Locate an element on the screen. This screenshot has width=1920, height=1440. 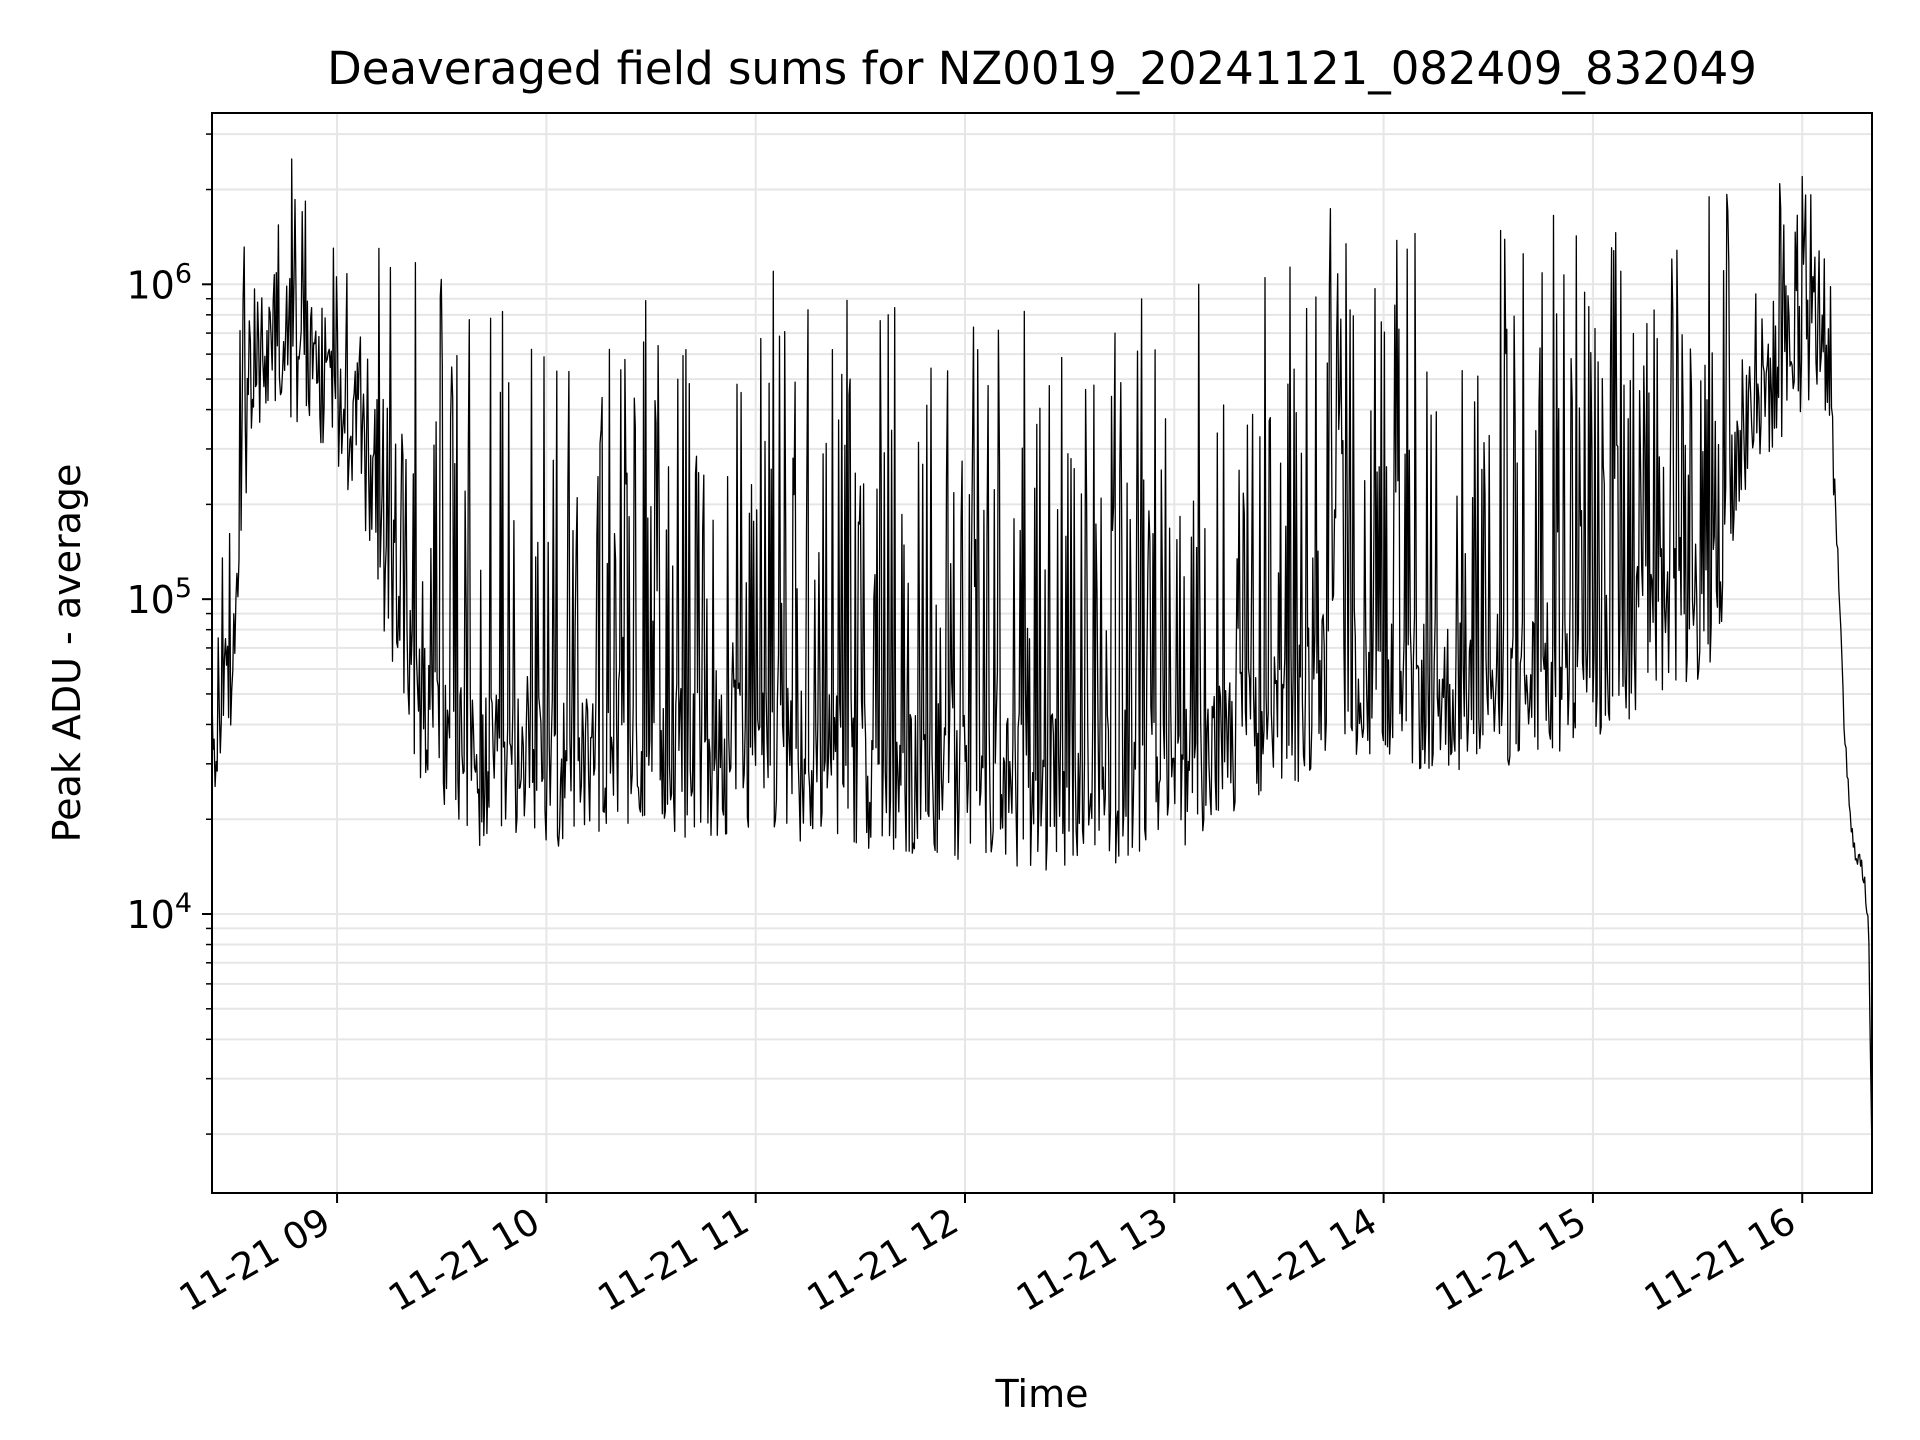
x-tick-label: 11-21 15 is located at coordinates (1511, 1260).